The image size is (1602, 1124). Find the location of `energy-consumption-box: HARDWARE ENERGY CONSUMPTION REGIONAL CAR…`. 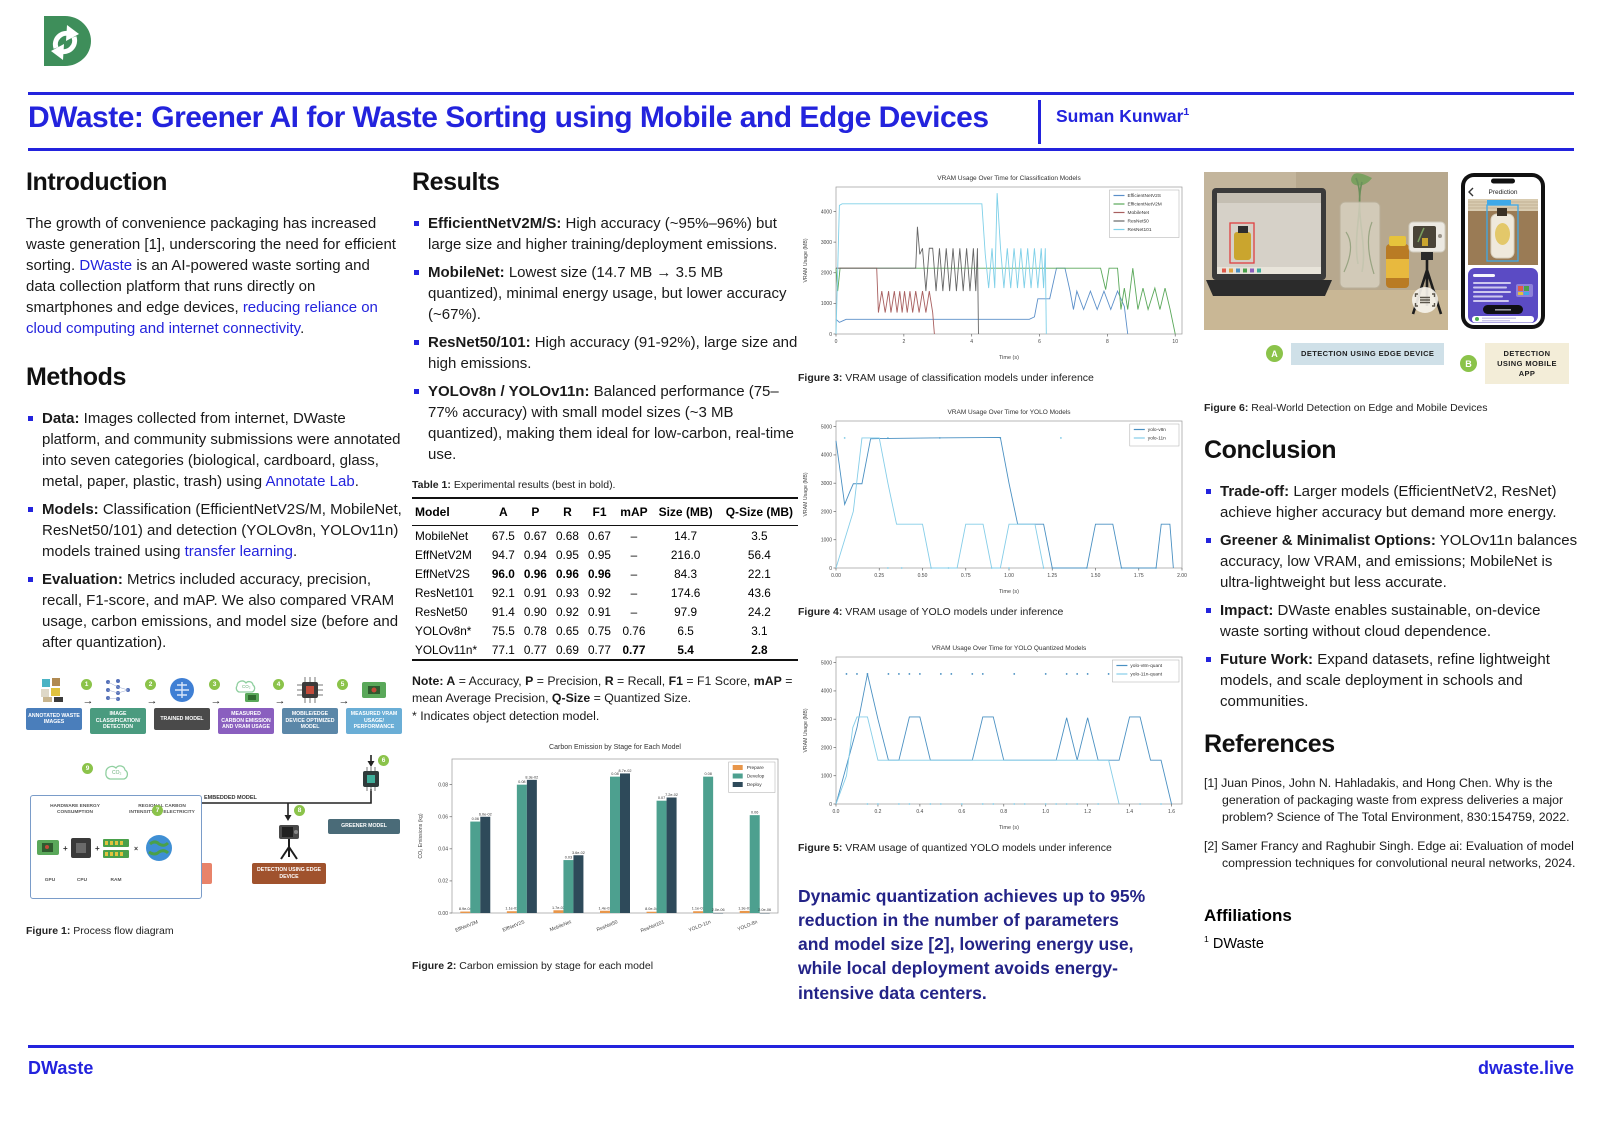

energy-consumption-box: HARDWARE ENERGY CONSUMPTION REGIONAL CAR… is located at coordinates (116, 847).